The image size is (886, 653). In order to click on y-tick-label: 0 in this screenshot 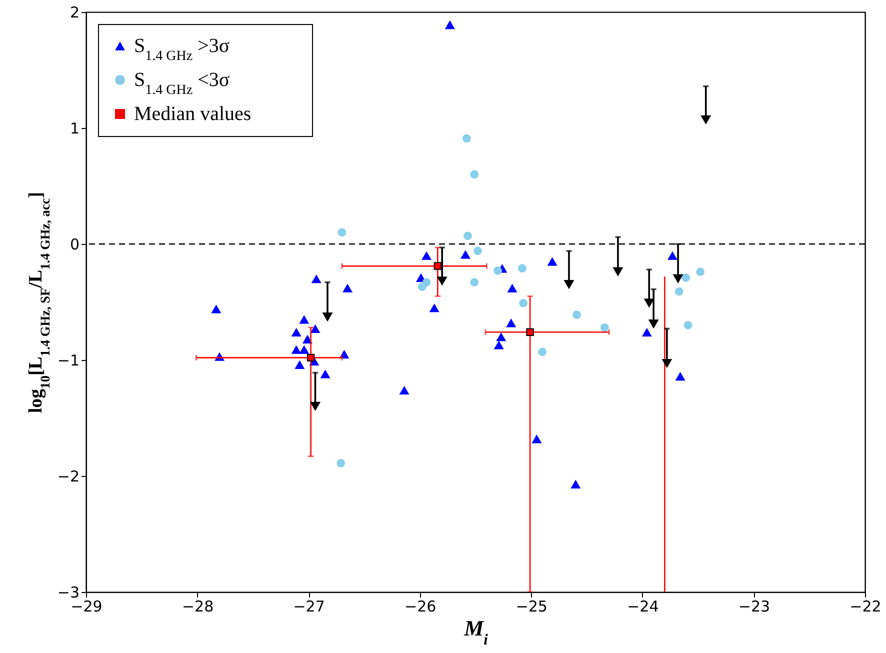, I will do `click(75, 245)`.